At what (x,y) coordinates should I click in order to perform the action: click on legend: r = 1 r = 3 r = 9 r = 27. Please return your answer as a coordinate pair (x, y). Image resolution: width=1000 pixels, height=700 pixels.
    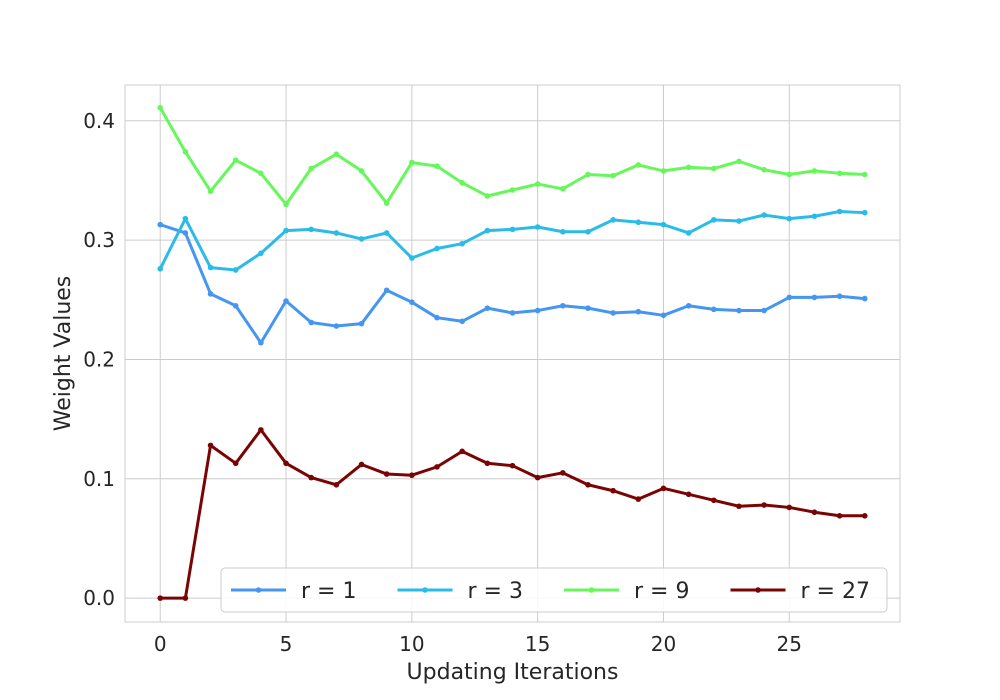
    Looking at the image, I should click on (554, 590).